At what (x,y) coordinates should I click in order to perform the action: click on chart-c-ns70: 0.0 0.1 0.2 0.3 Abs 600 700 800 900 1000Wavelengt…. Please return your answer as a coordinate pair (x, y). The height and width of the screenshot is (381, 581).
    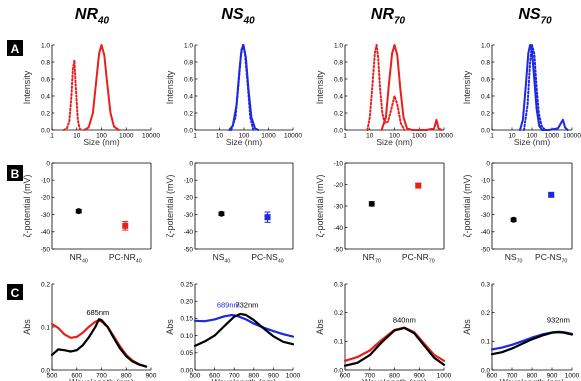
    Looking at the image, I should click on (521, 331).